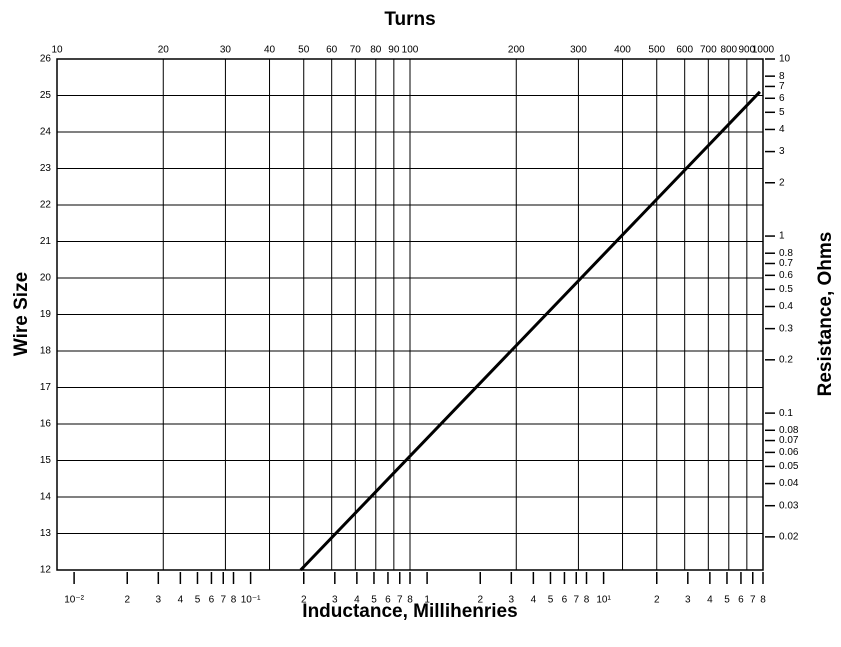  Describe the element at coordinates (622, 50) in the screenshot. I see `top-tick-label: 400` at that location.